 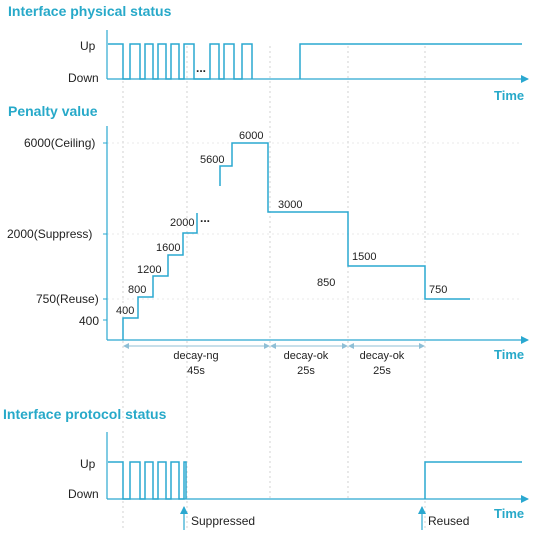 I want to click on step-label-400: 400, so click(x=125, y=311).